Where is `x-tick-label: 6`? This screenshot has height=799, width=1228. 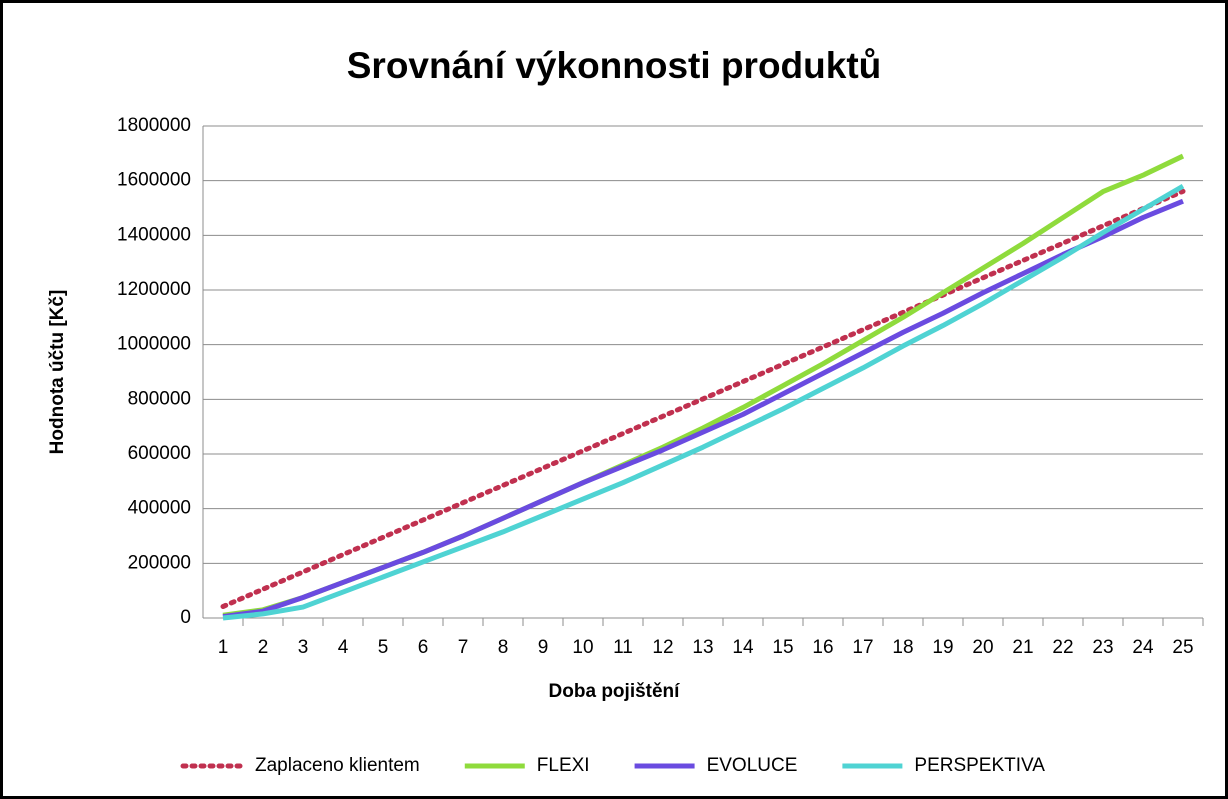 x-tick-label: 6 is located at coordinates (423, 647).